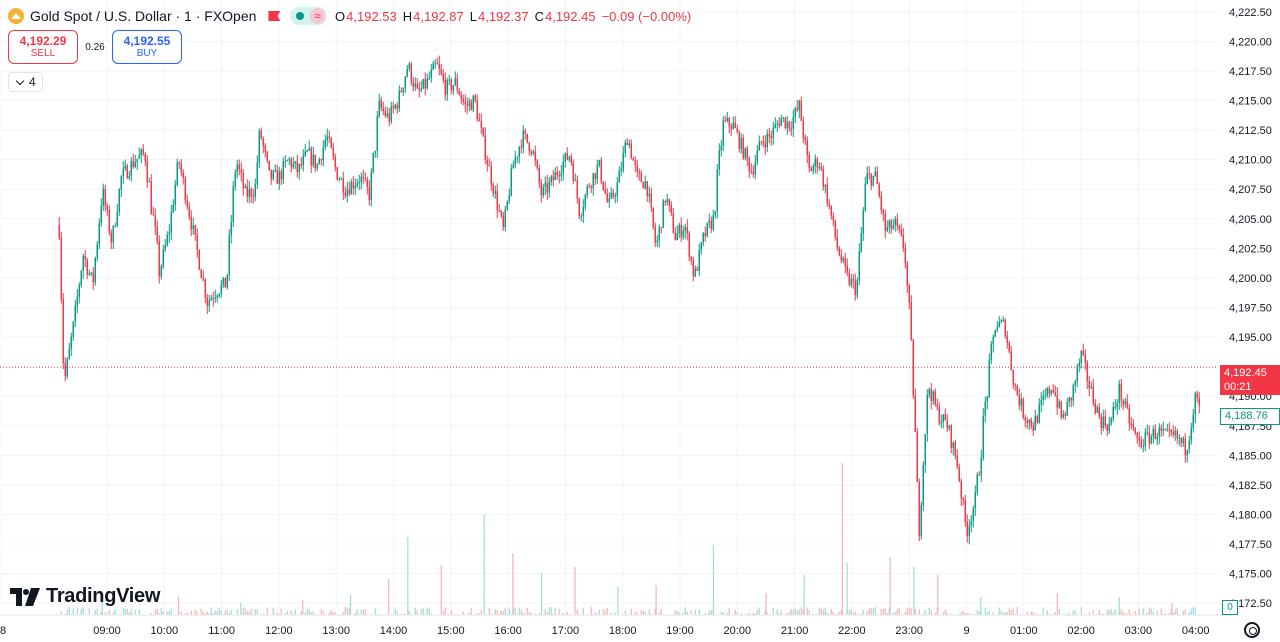 This screenshot has width=1280, height=642. What do you see at coordinates (25, 82) in the screenshot?
I see `indicators-toggle-button: 4` at bounding box center [25, 82].